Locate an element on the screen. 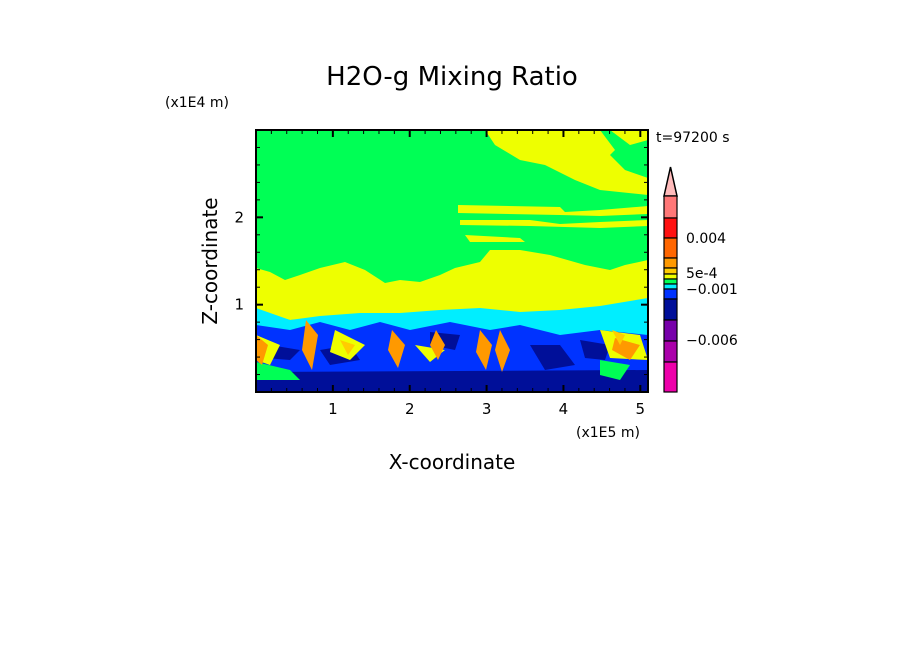 The width and height of the screenshot is (904, 654). y-tick-label: 2 is located at coordinates (239, 217).